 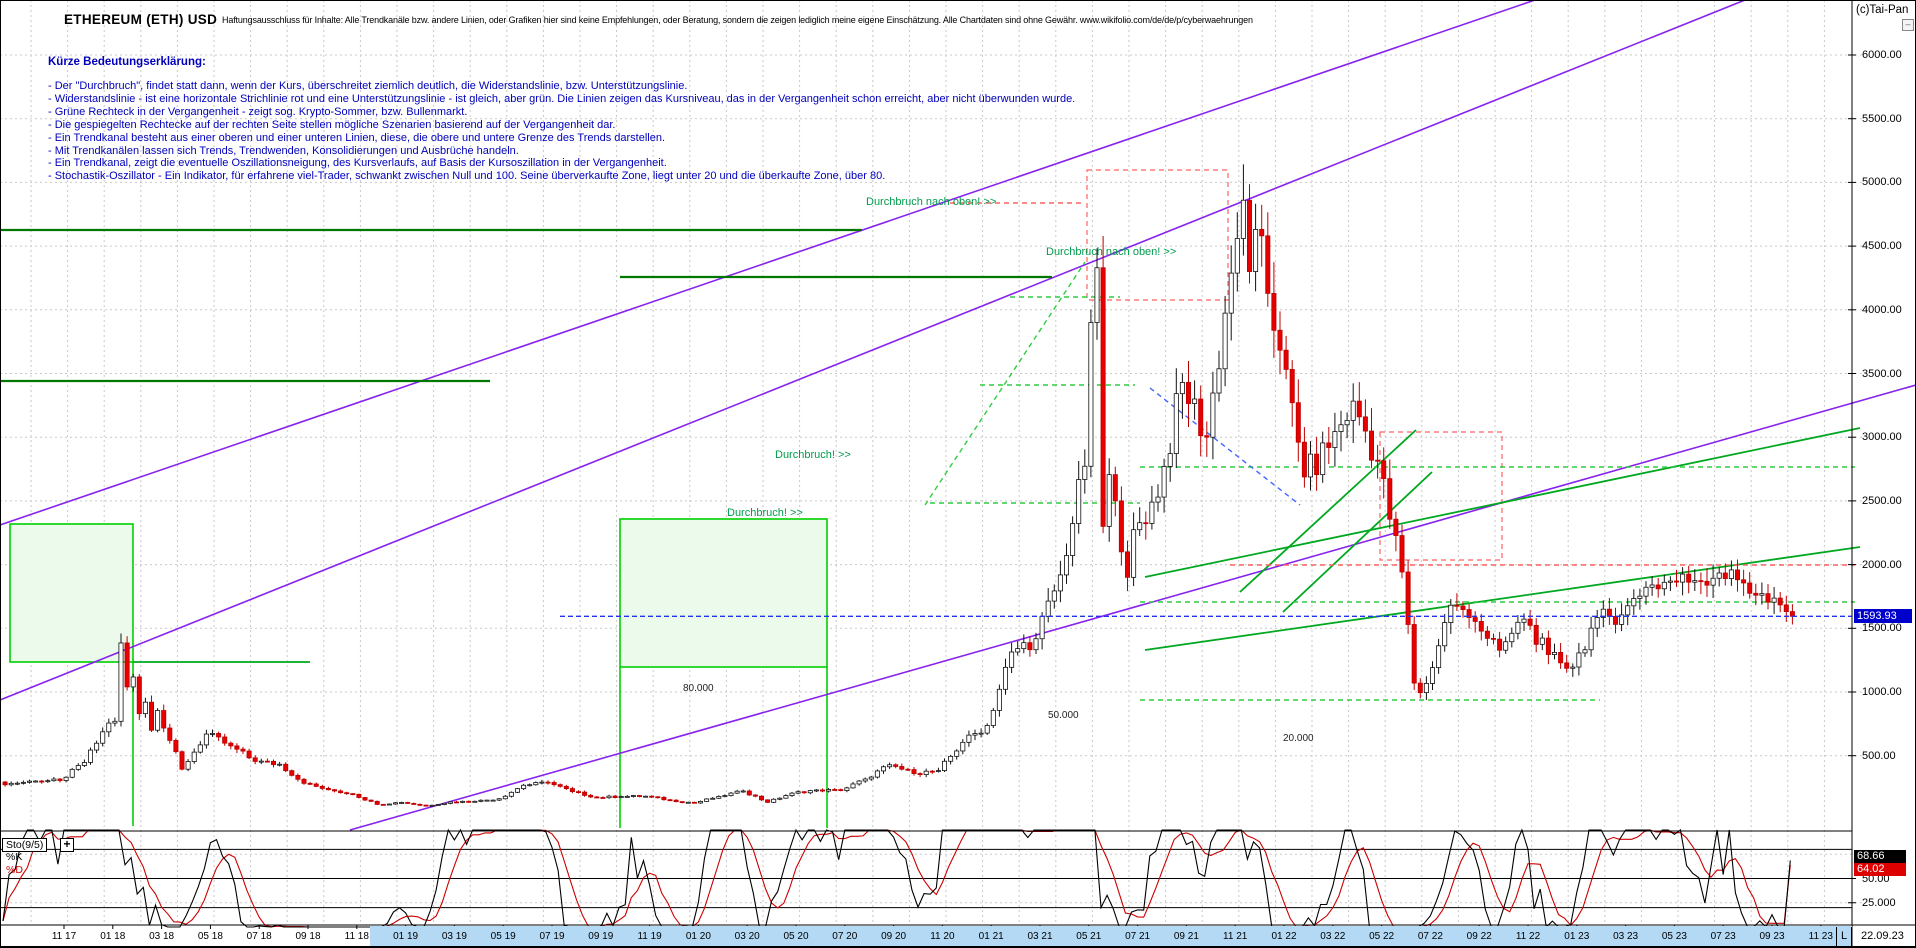 I want to click on date-axis-label: 05 18, so click(x=210, y=936).